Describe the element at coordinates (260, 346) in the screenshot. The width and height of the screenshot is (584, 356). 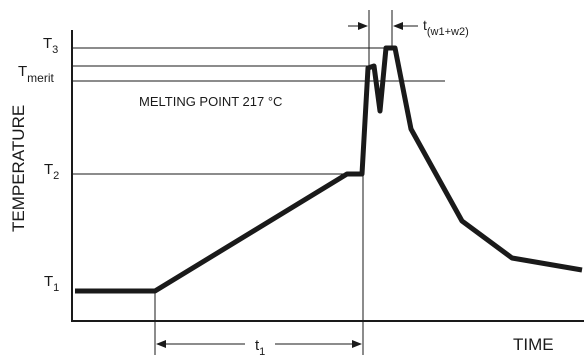
I see `t1-interval-label: t1` at that location.